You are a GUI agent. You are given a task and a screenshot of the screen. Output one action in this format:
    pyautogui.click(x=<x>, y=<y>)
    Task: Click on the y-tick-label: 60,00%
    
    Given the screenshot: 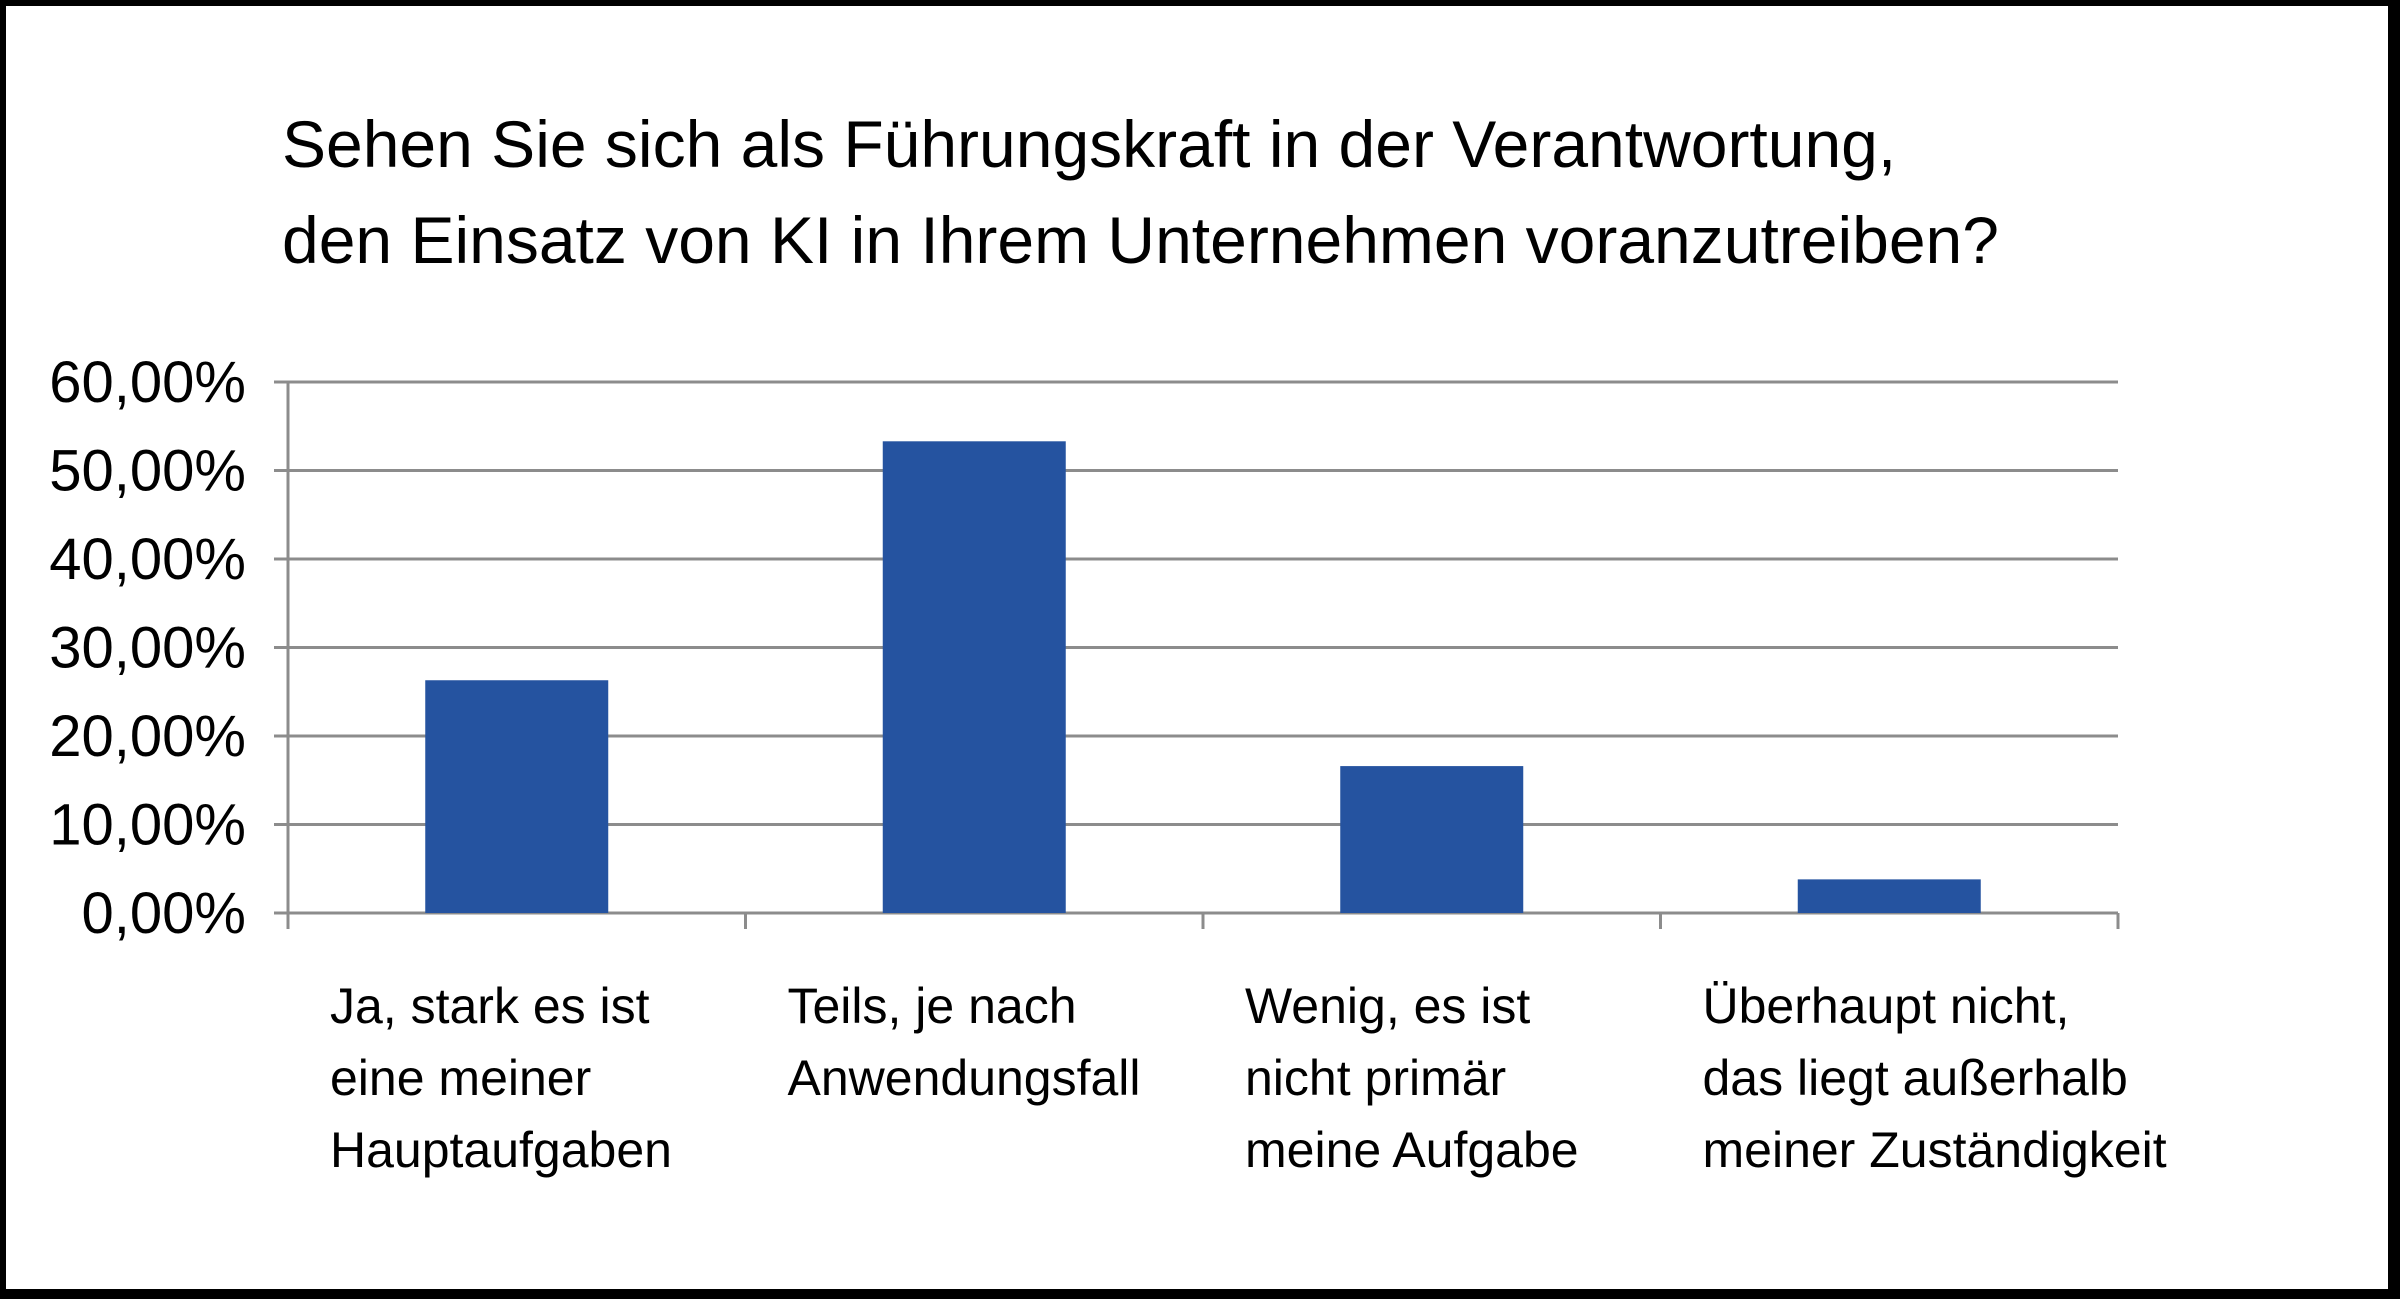 What is the action you would take?
    pyautogui.click(x=147, y=382)
    